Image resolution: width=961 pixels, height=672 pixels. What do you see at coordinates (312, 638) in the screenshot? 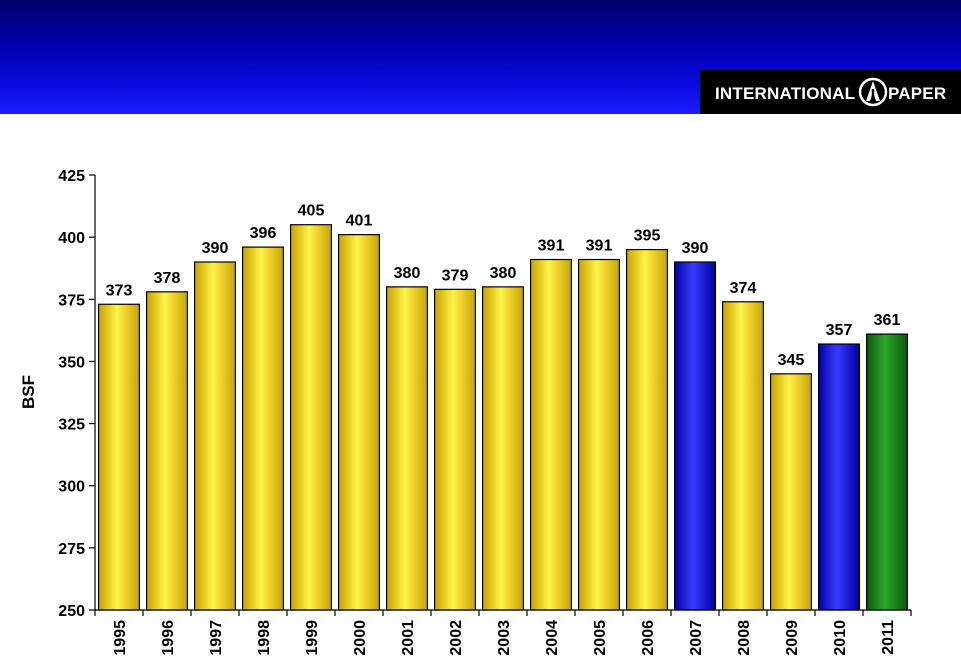
I see `x-tick-label-1999: 1999` at bounding box center [312, 638].